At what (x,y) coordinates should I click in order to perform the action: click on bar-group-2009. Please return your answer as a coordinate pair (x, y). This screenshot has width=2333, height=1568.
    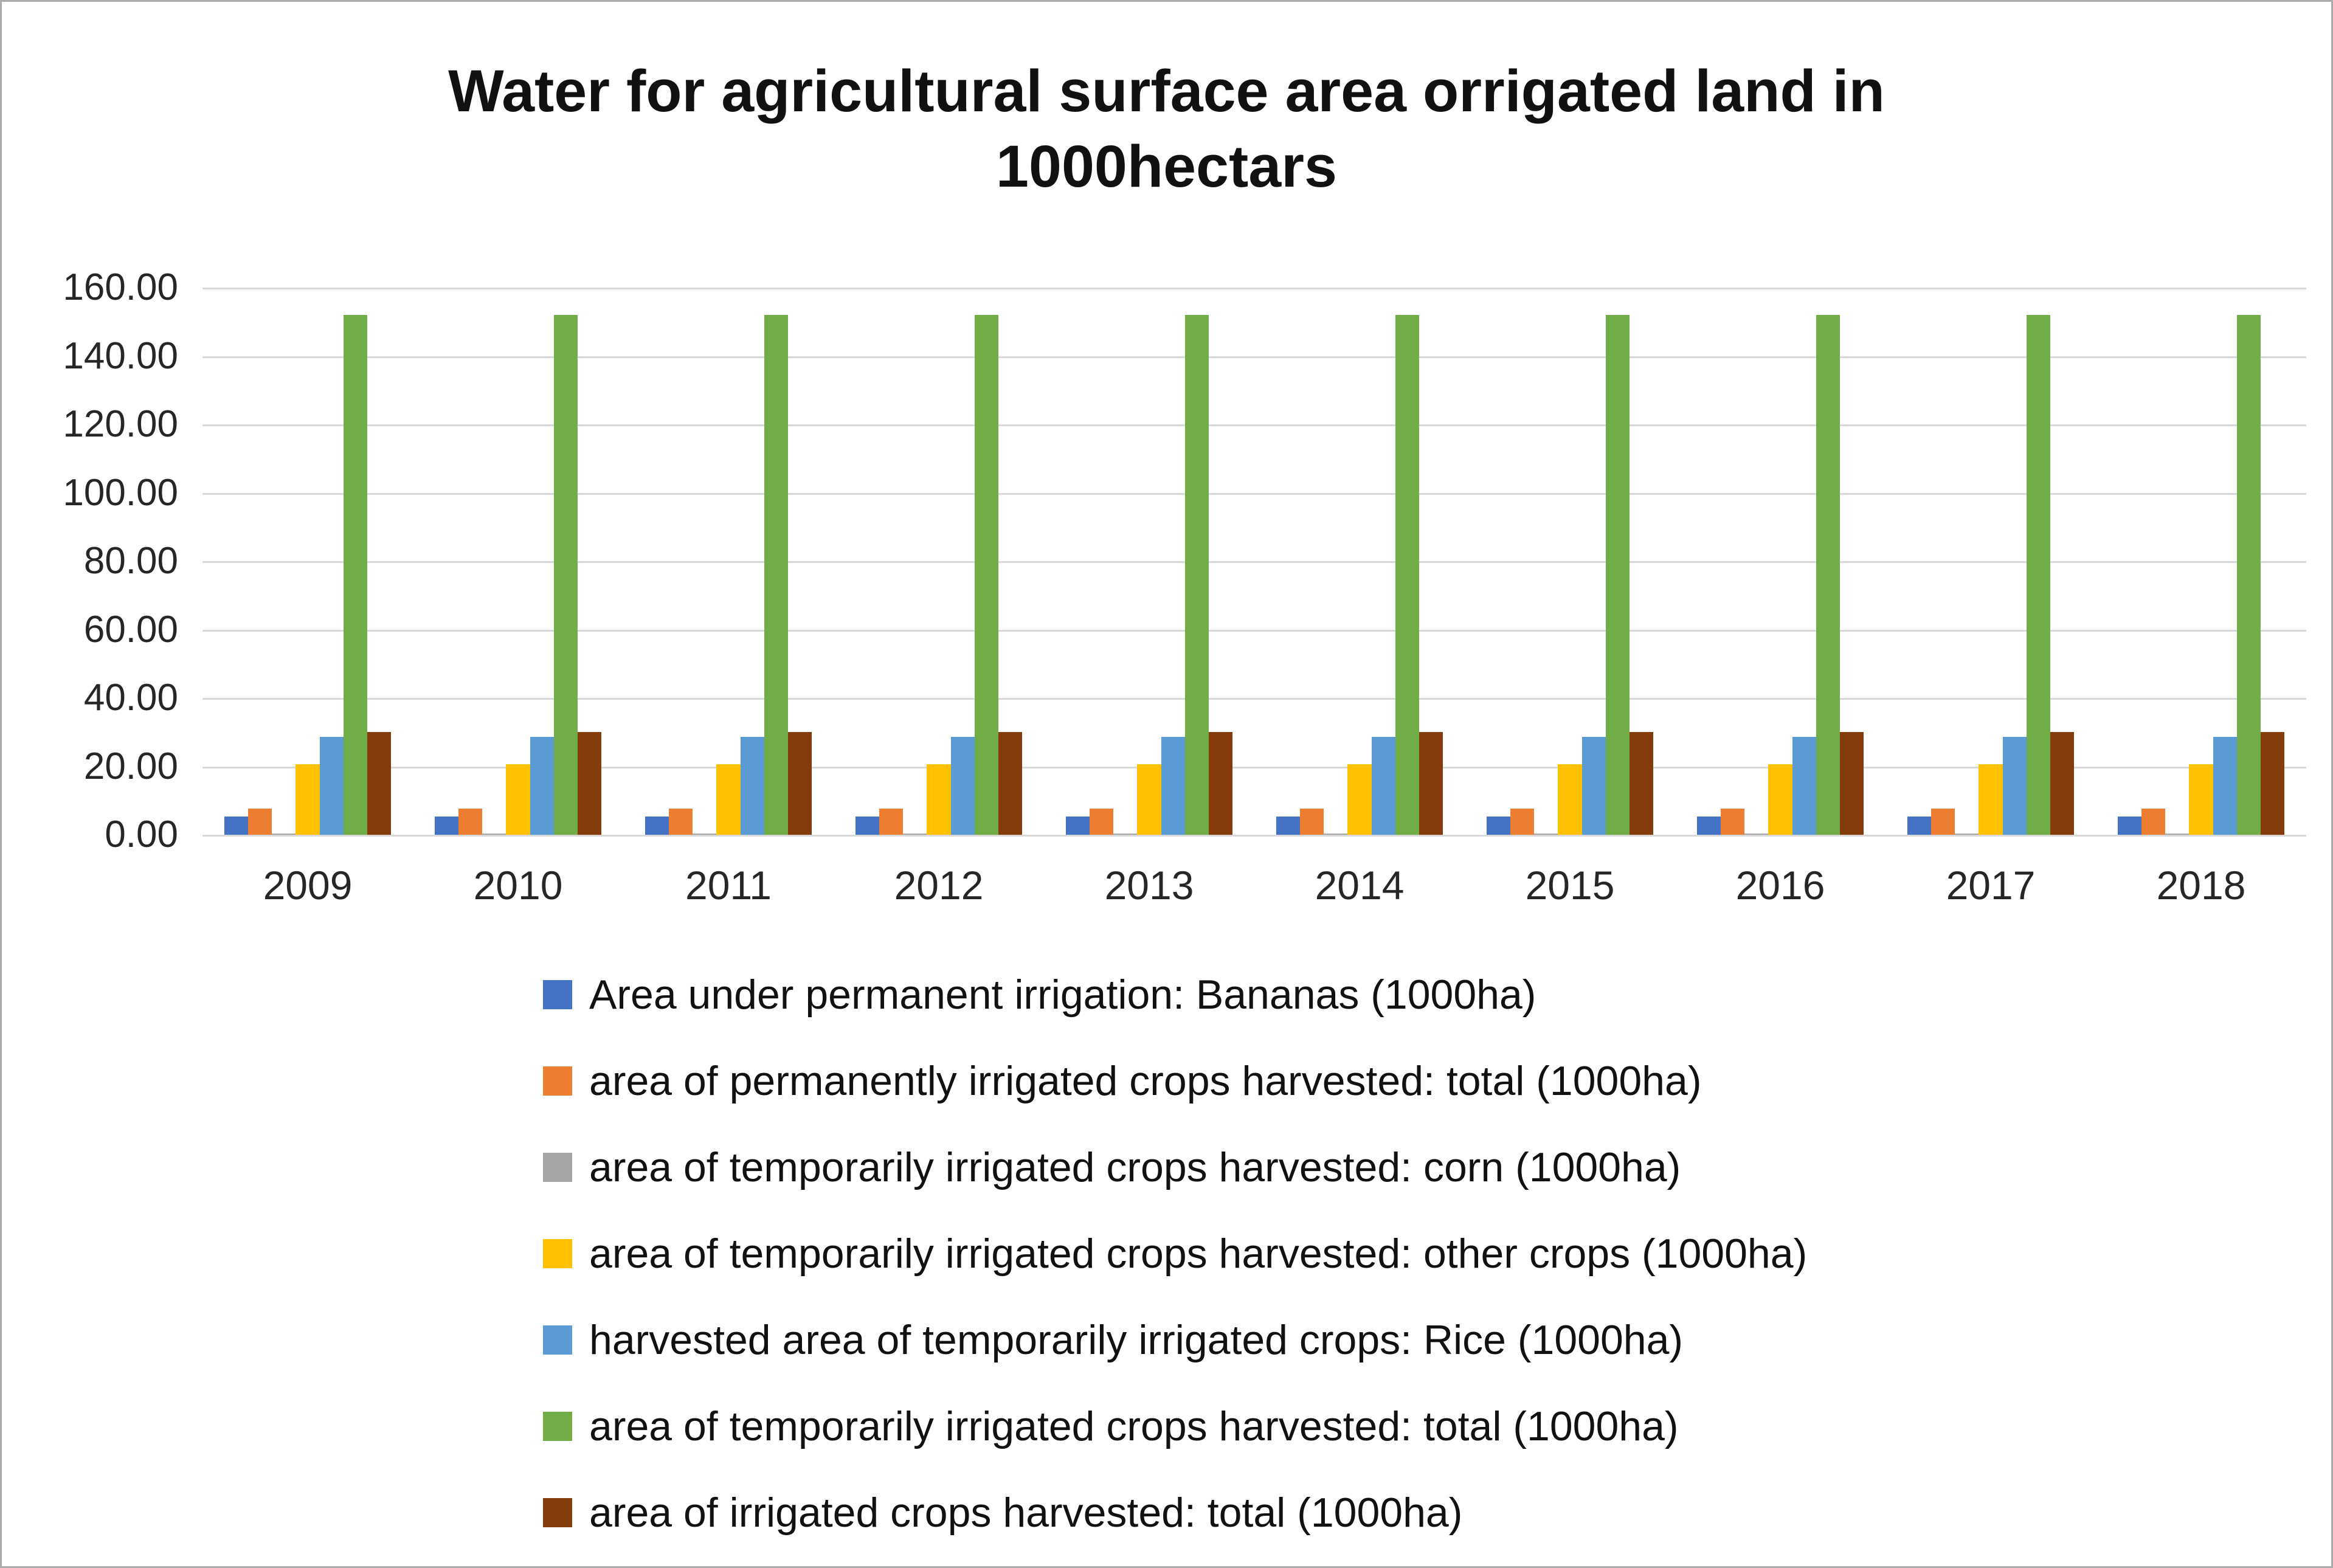
    Looking at the image, I should click on (307, 561).